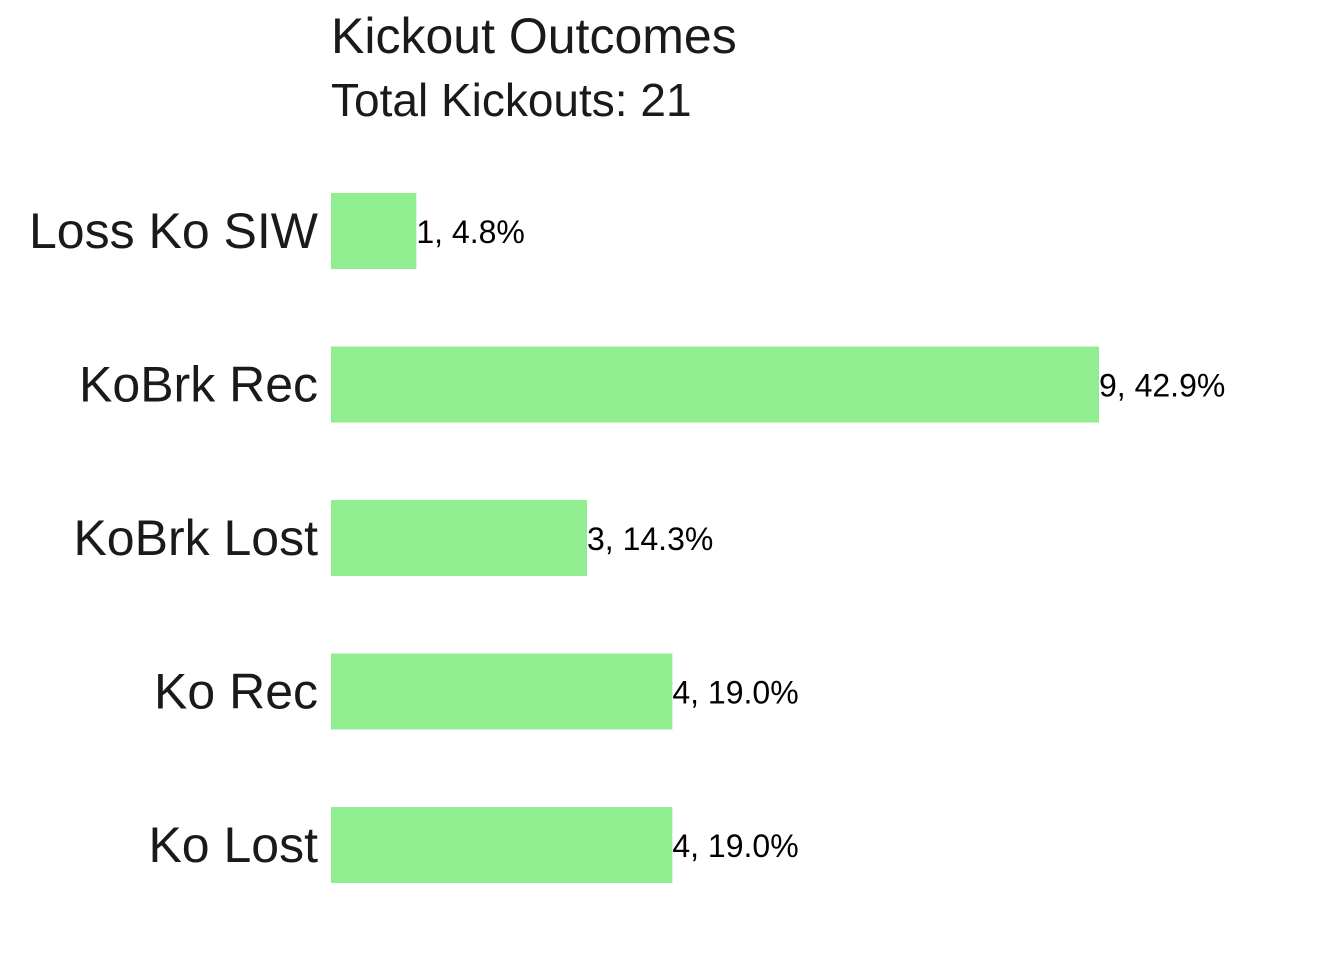  I want to click on chart-title: Kickout Outcomes, so click(534, 36).